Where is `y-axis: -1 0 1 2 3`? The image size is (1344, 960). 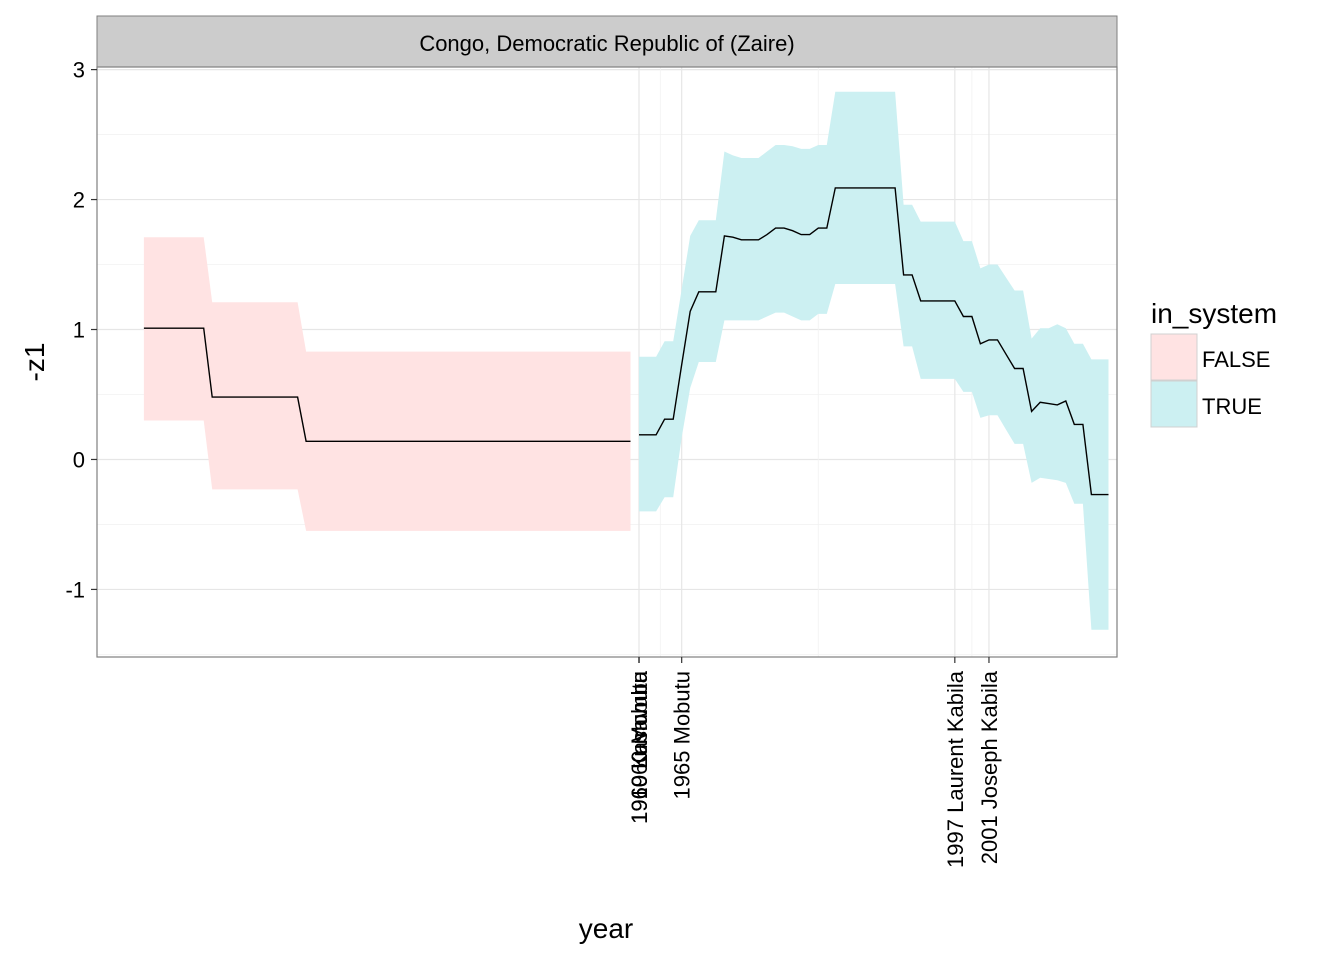 y-axis: -1 0 1 2 3 is located at coordinates (81, 330).